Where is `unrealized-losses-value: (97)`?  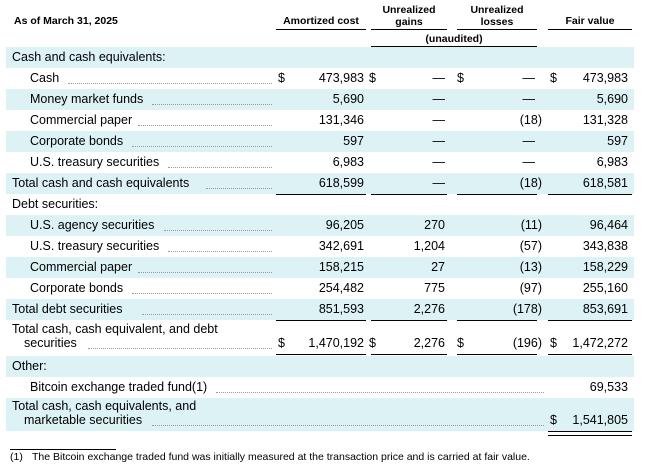 unrealized-losses-value: (97) is located at coordinates (530, 288).